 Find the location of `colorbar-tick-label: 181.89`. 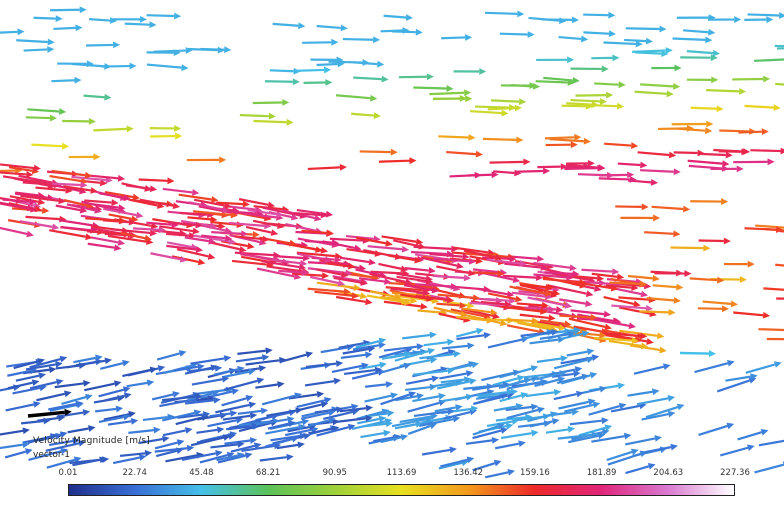

colorbar-tick-label: 181.89 is located at coordinates (601, 473).